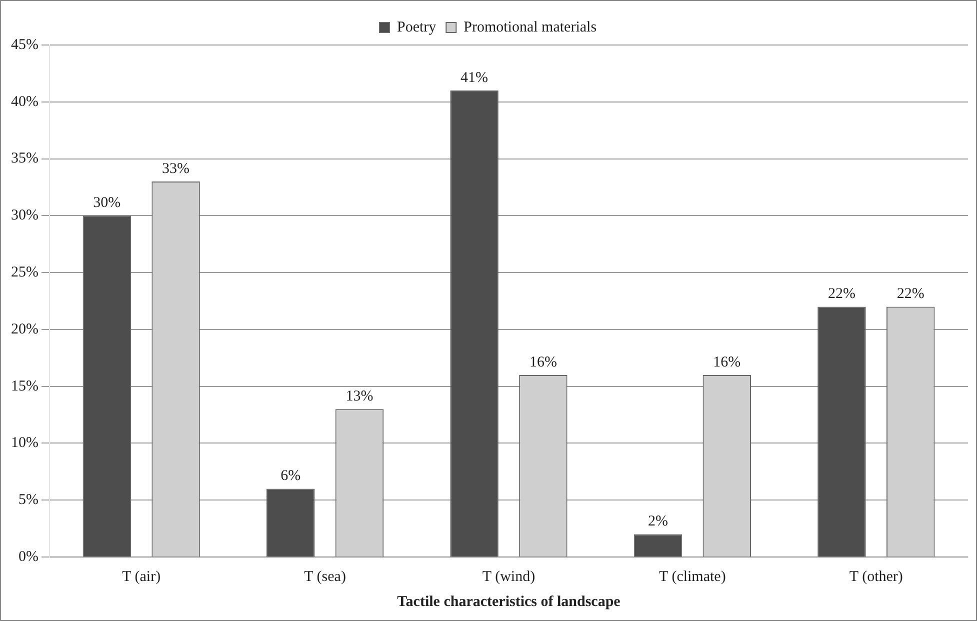 The width and height of the screenshot is (978, 621). What do you see at coordinates (28, 556) in the screenshot?
I see `y-tick-label: 0%` at bounding box center [28, 556].